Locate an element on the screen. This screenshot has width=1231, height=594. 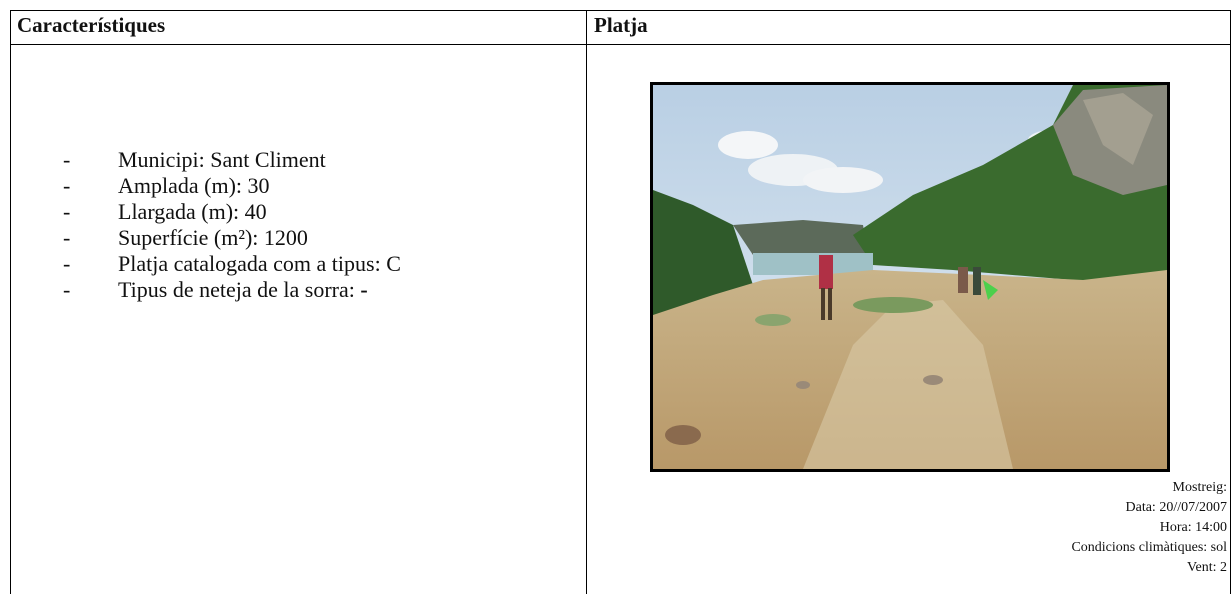
feature-item: - Llargada (m): 40 is located at coordinates (165, 211).